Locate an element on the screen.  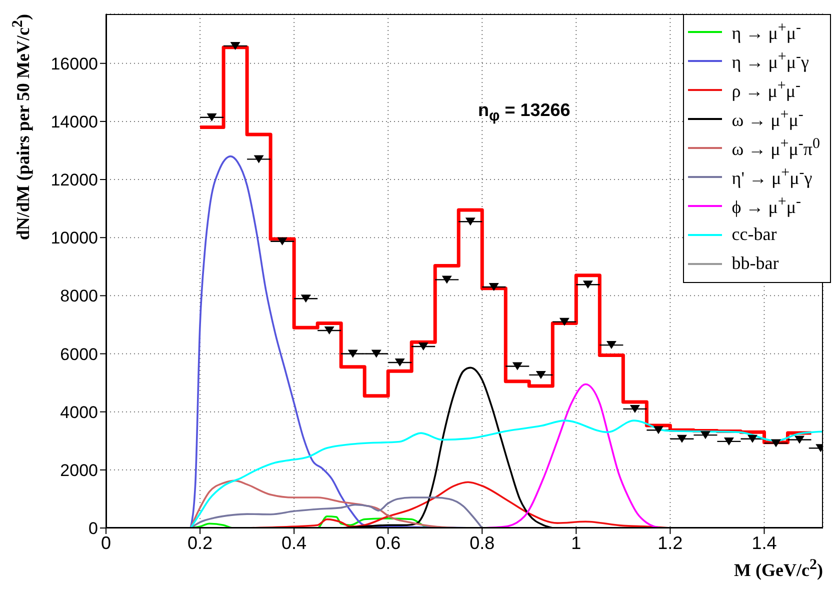
legend-label: ϕ → μ$^{+}$μ$^{-}$ is located at coordinates (767, 206).